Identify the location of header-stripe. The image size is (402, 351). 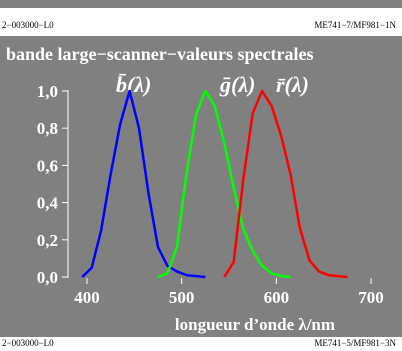
(201, 4).